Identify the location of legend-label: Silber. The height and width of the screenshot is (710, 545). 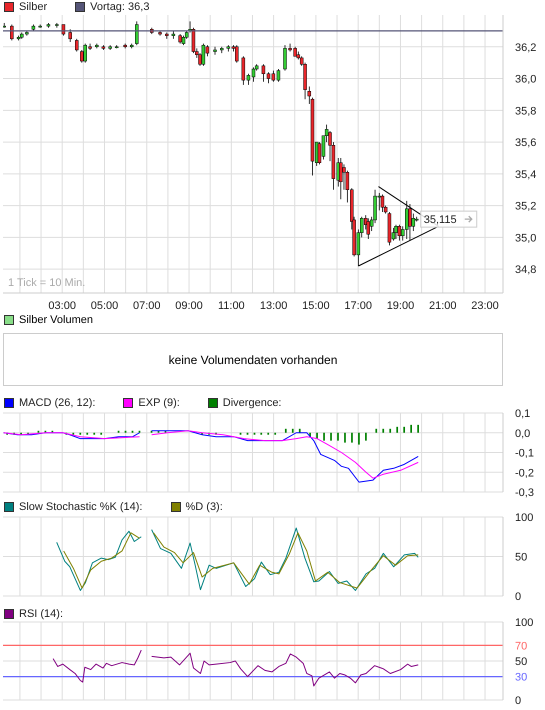
(33, 7).